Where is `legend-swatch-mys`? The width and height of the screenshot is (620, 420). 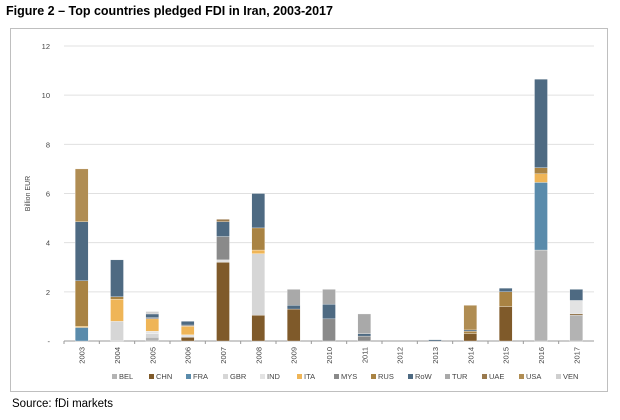 legend-swatch-mys is located at coordinates (336, 376).